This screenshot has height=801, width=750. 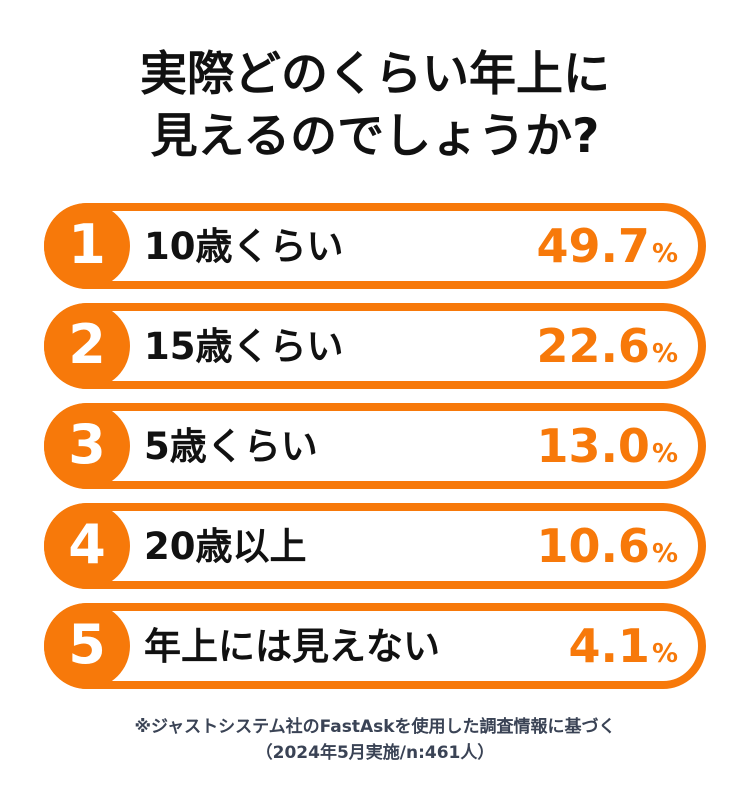 What do you see at coordinates (375, 346) in the screenshot?
I see `ranking-row: 2 15歳くらい 22.6%` at bounding box center [375, 346].